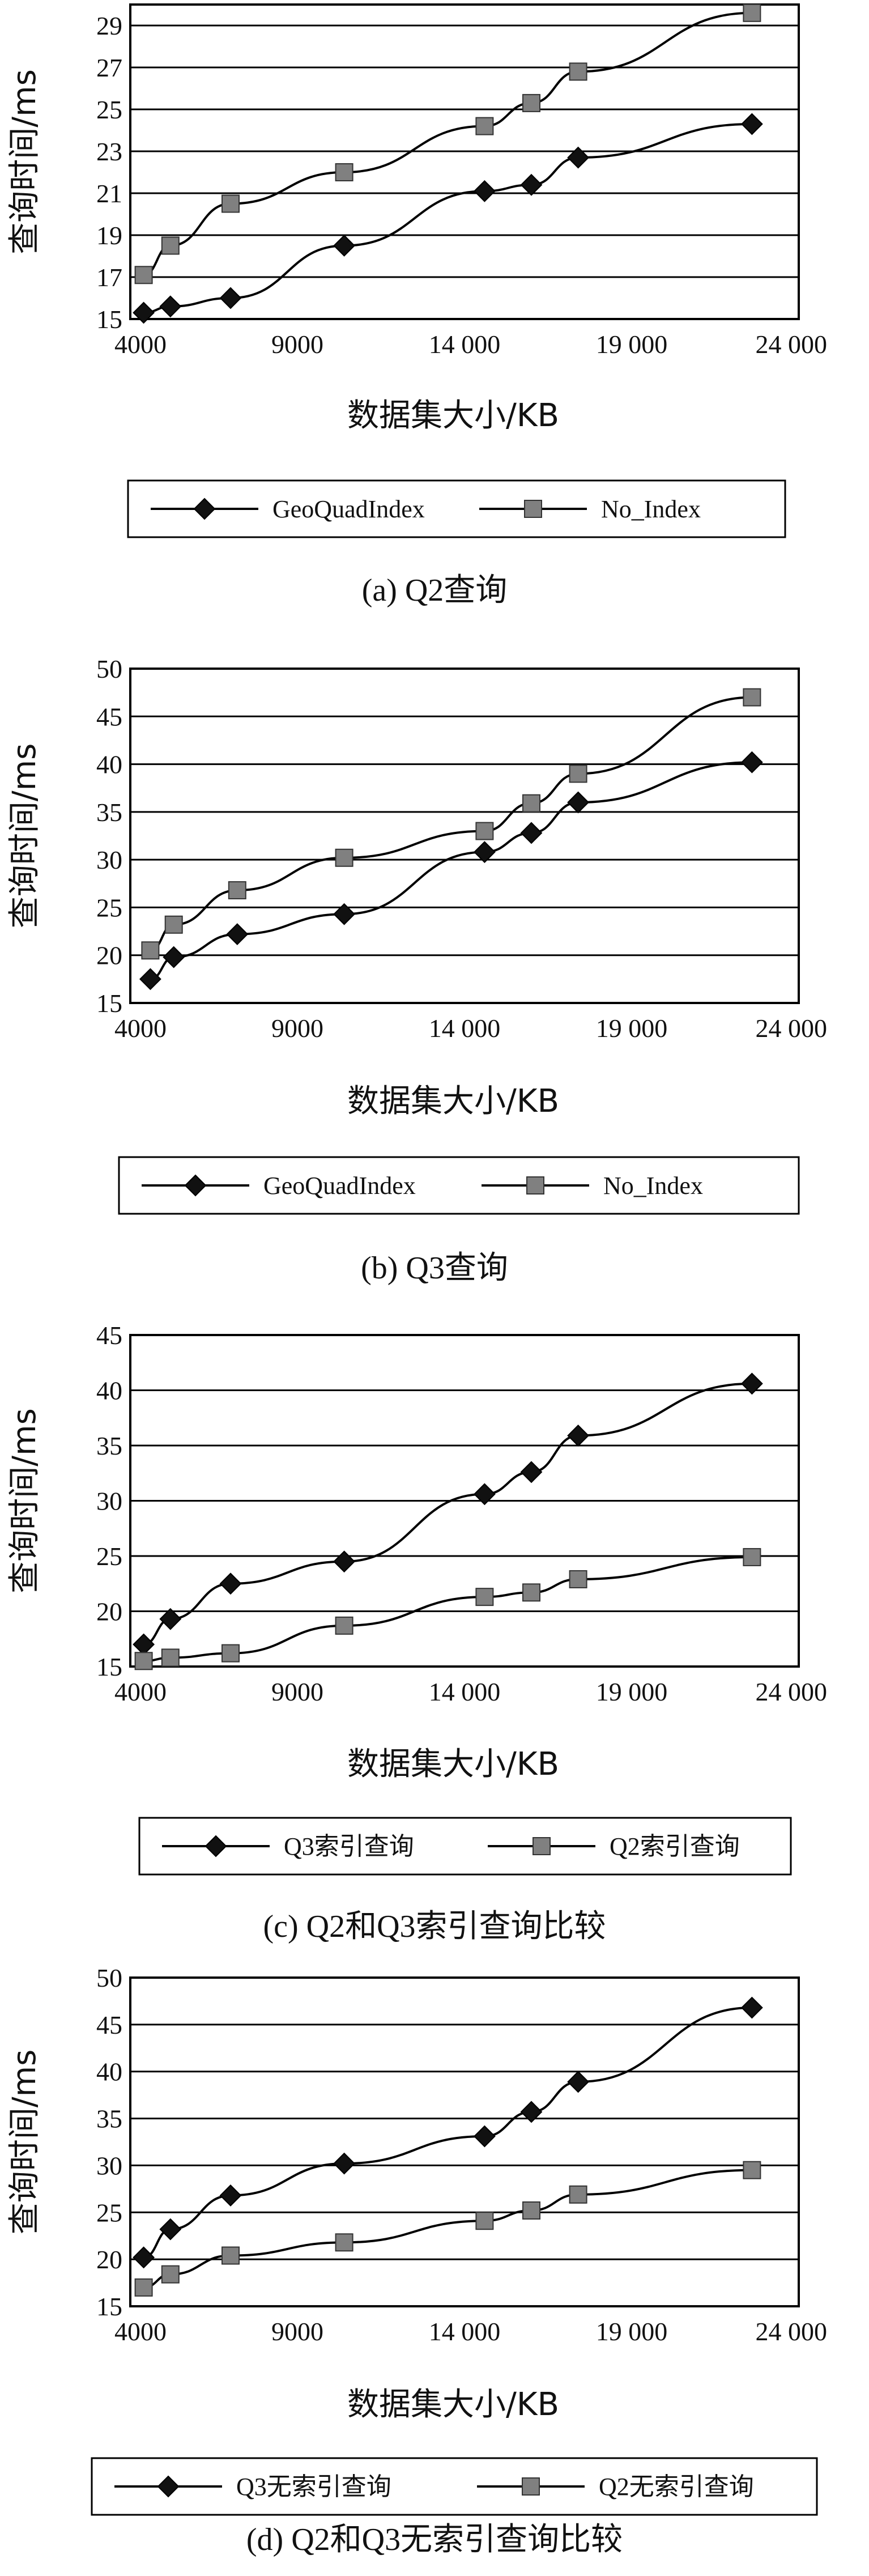  Describe the element at coordinates (349, 1846) in the screenshot. I see `legend-label: Q3索引查询` at that location.